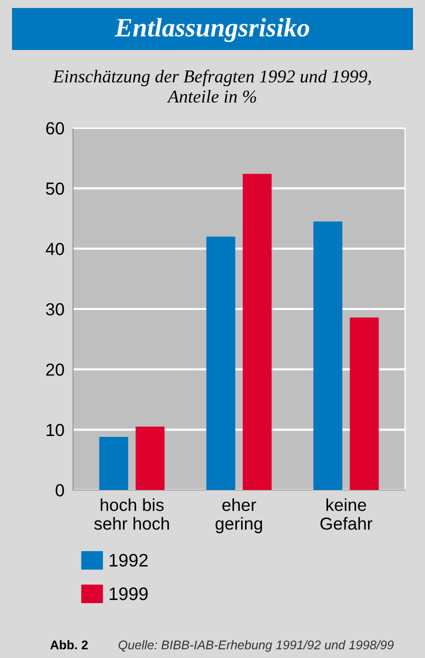  Describe the element at coordinates (55, 188) in the screenshot. I see `y-tick-label: 50` at that location.